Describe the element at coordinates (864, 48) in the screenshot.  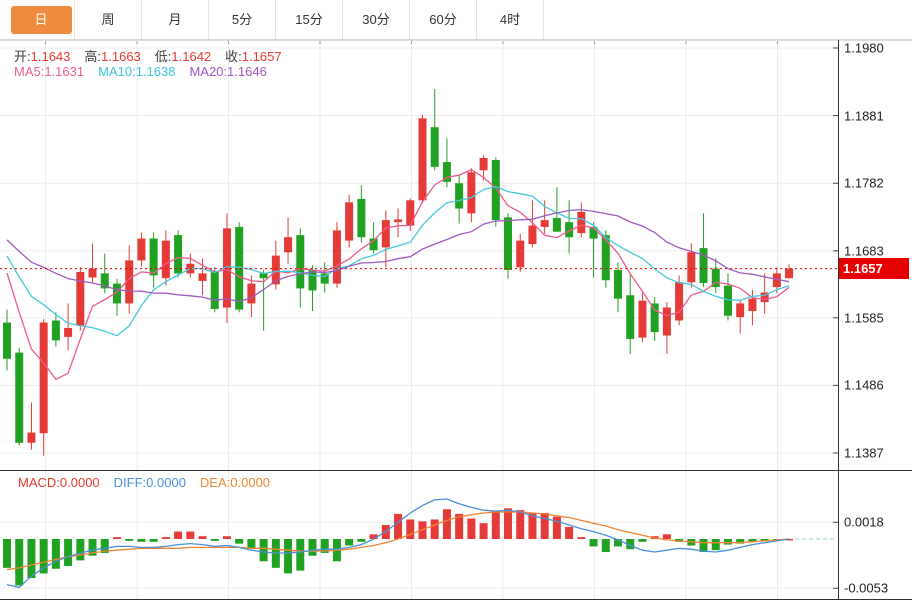
I see `axis-tick-label: 1.1980` at that location.